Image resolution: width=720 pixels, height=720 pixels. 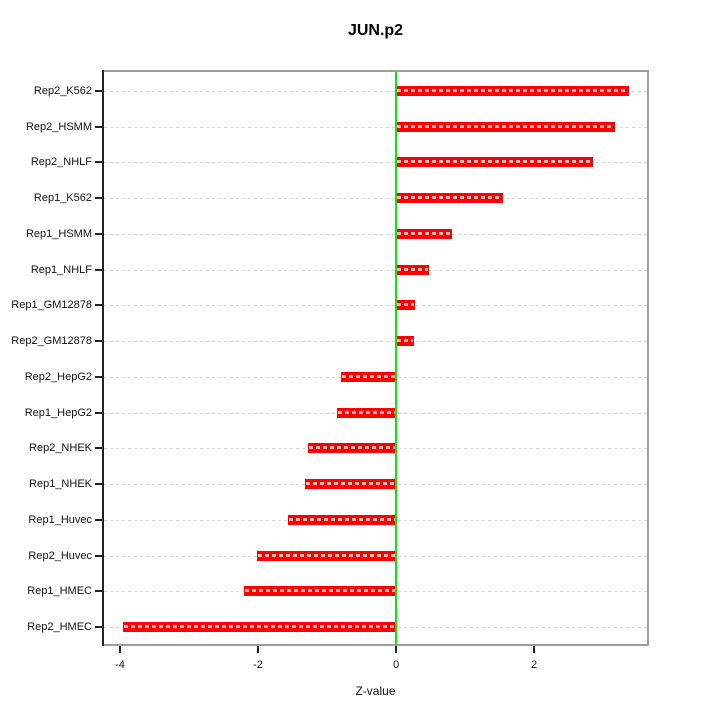 What do you see at coordinates (60, 448) in the screenshot?
I see `category-label: Rep2_NHEK` at bounding box center [60, 448].